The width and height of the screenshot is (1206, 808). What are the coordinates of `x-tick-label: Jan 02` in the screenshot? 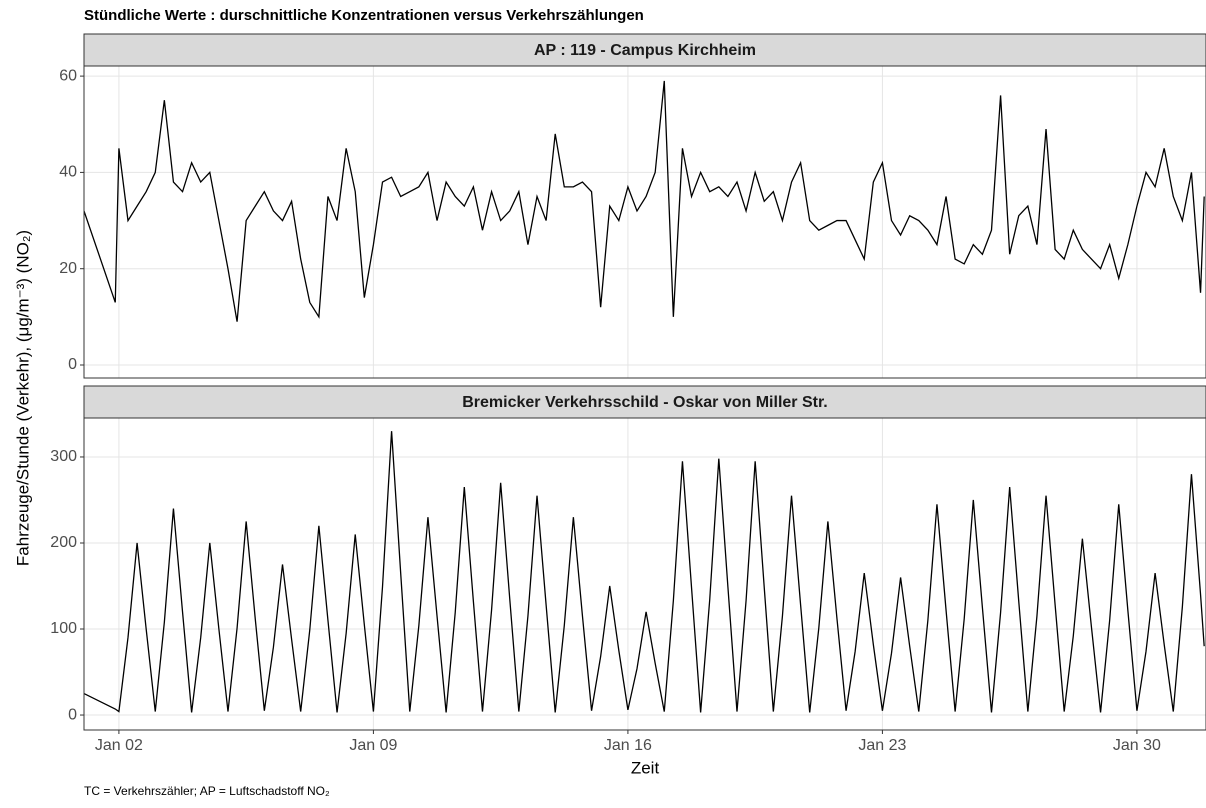 It's located at (119, 745).